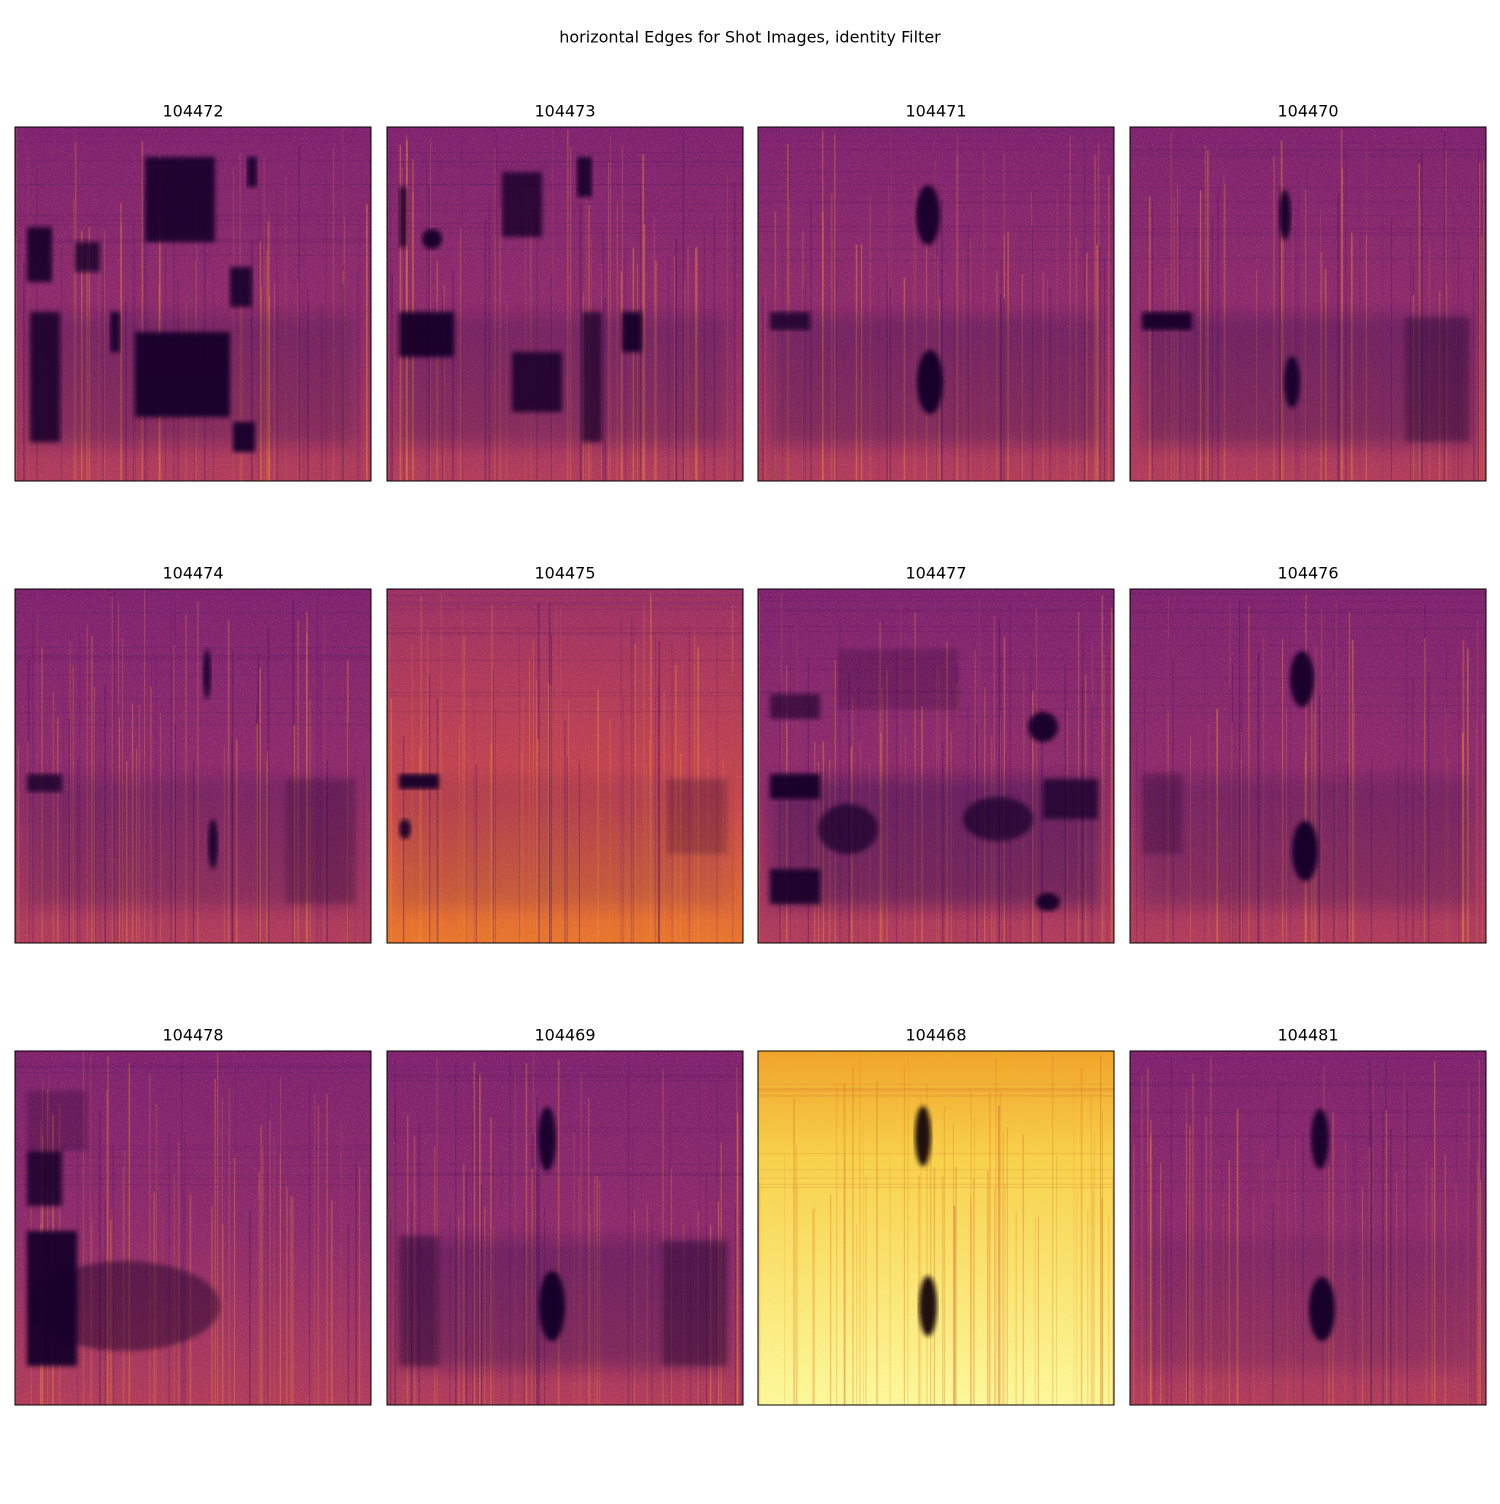 The image size is (1500, 1504). What do you see at coordinates (564, 111) in the screenshot?
I see `panel-title: 104473` at bounding box center [564, 111].